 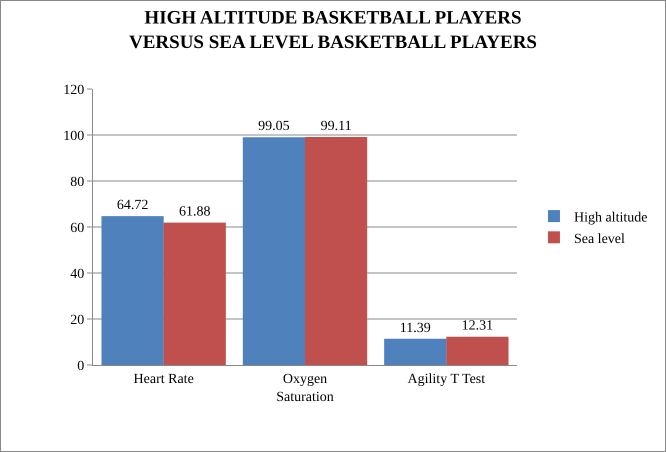 I want to click on data-label: 64.72, so click(x=132, y=206).